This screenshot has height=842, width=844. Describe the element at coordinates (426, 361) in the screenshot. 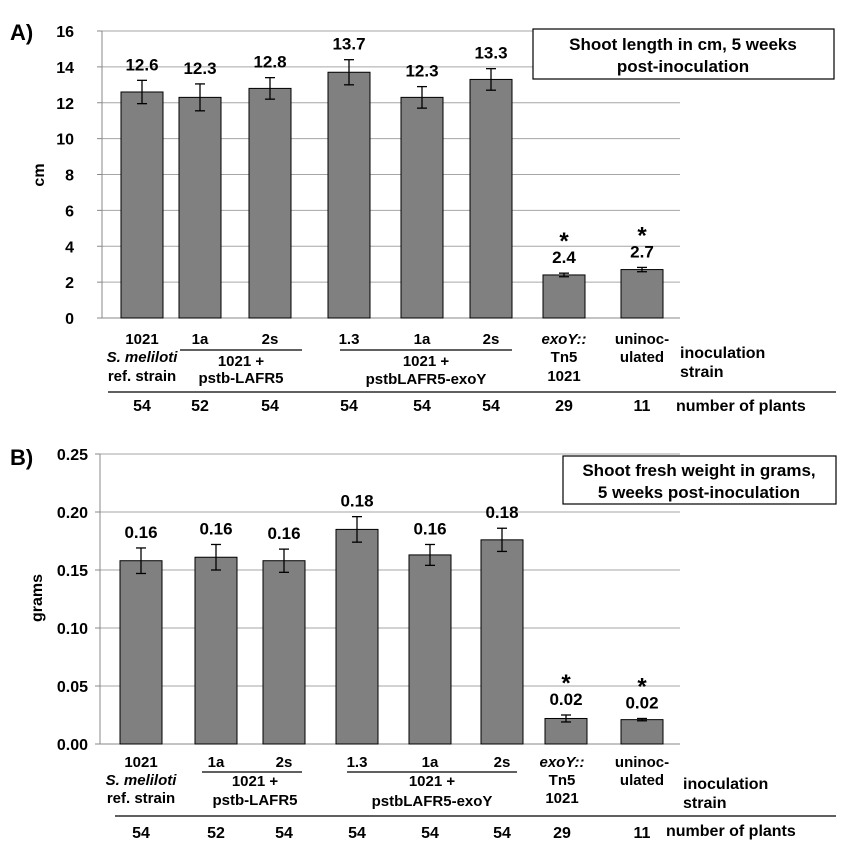

I see `panel-a-group-2-line-1: 1021 +` at that location.